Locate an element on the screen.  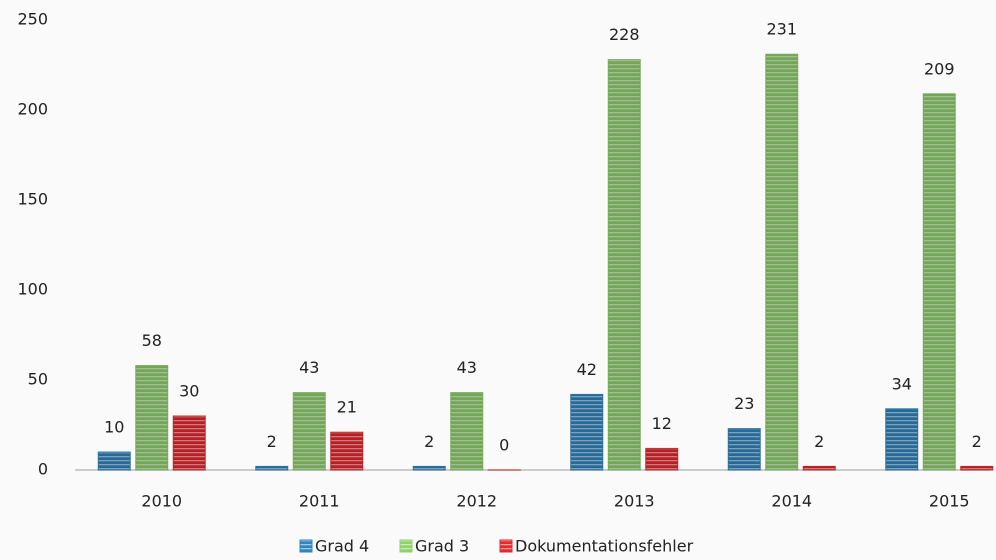
data-label: 30 is located at coordinates (189, 391).